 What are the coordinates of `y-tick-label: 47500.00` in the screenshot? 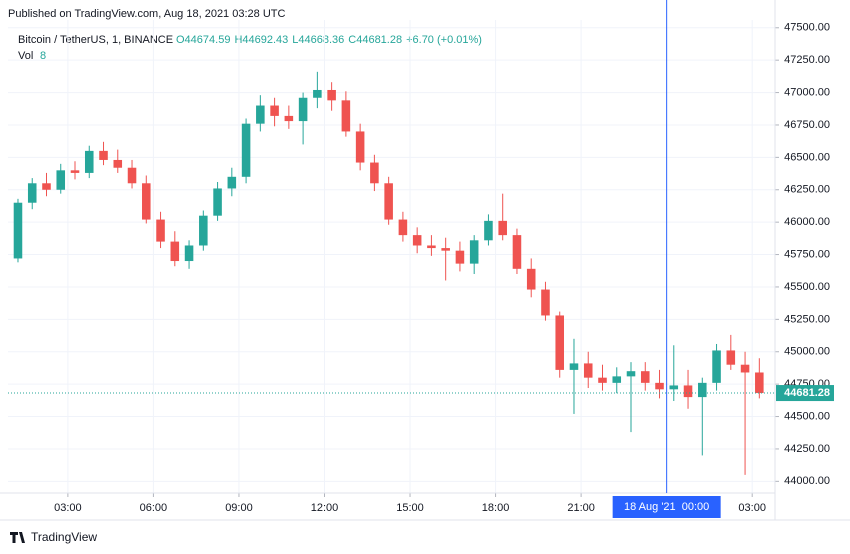 It's located at (807, 28).